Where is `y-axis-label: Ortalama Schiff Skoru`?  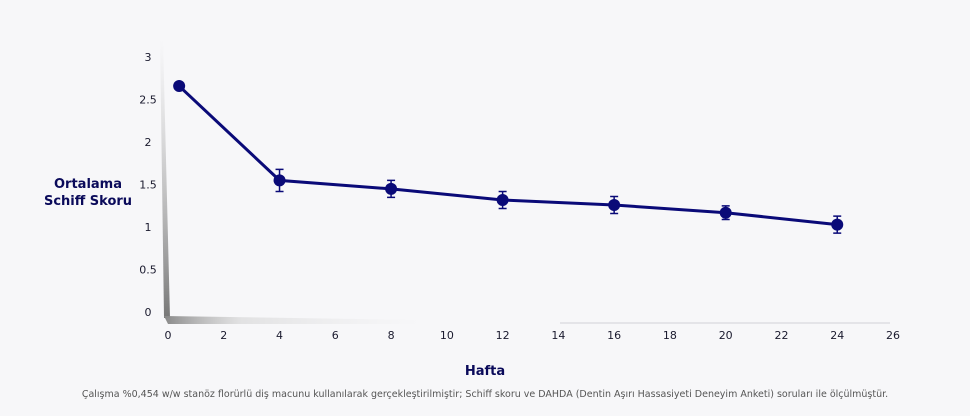
y-axis-label: Ortalama Schiff Skoru is located at coordinates (88, 193).